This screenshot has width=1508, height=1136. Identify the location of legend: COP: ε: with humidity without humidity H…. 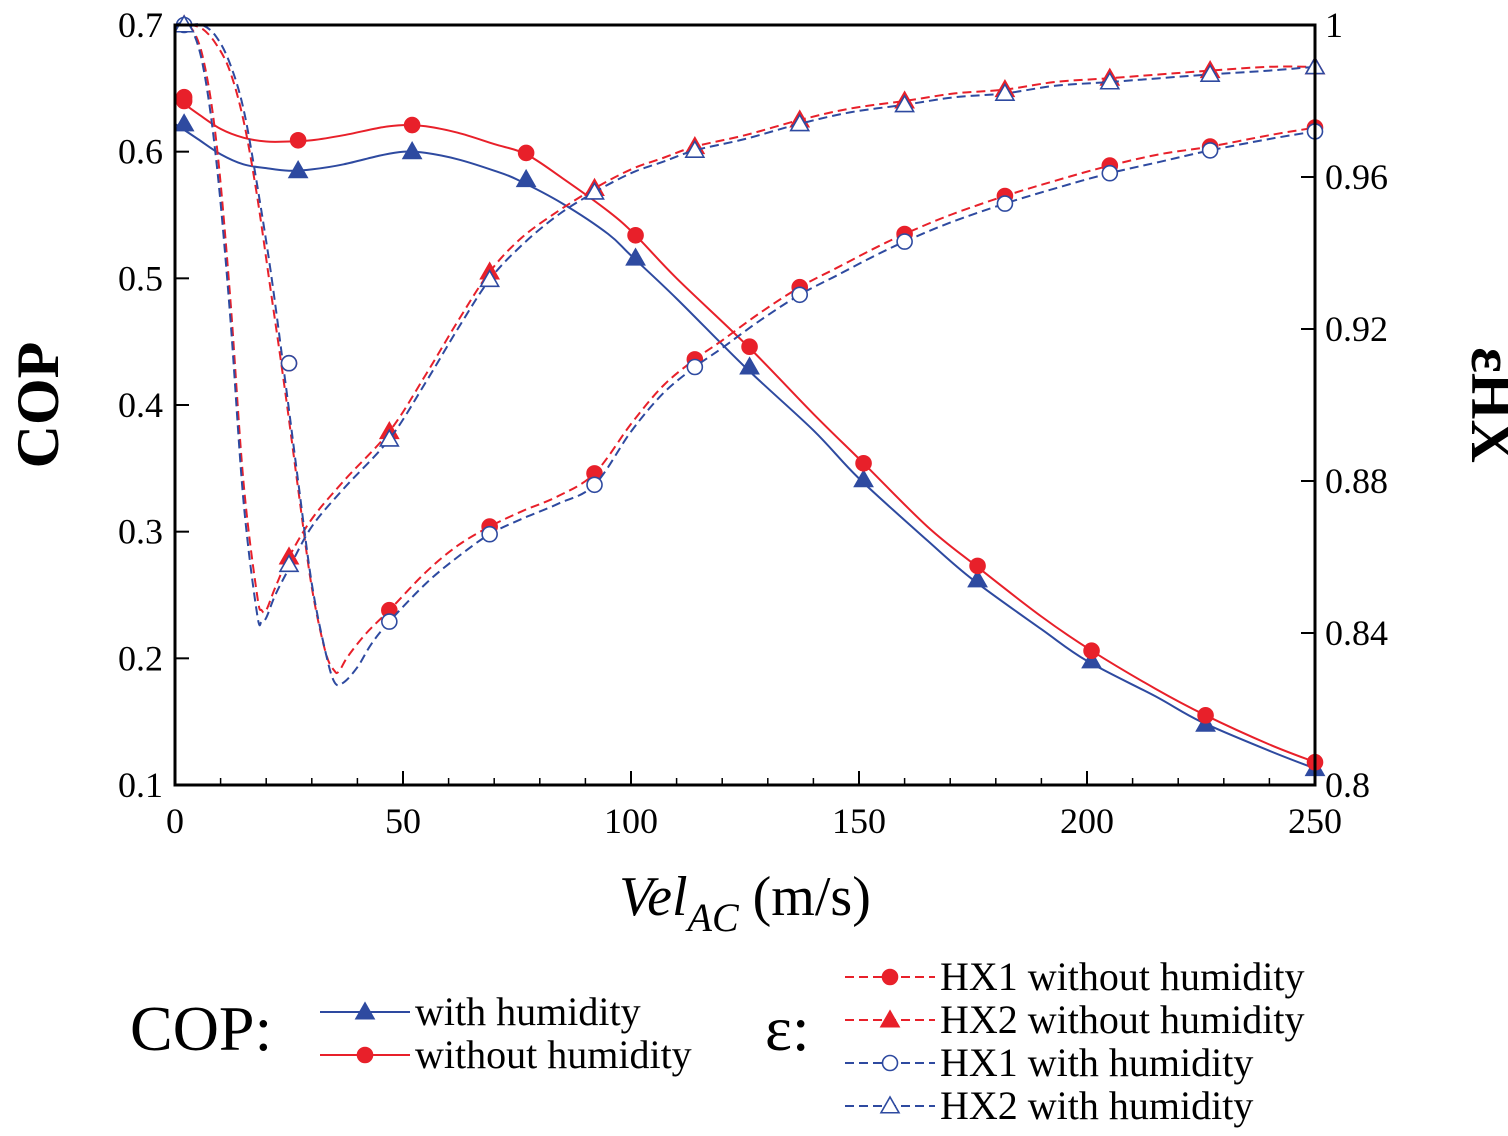
(717, 1041).